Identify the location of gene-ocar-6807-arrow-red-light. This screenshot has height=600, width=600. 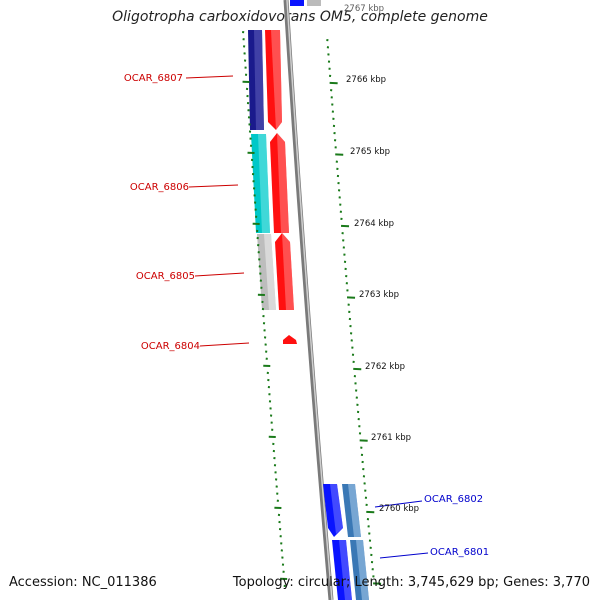
(276, 80).